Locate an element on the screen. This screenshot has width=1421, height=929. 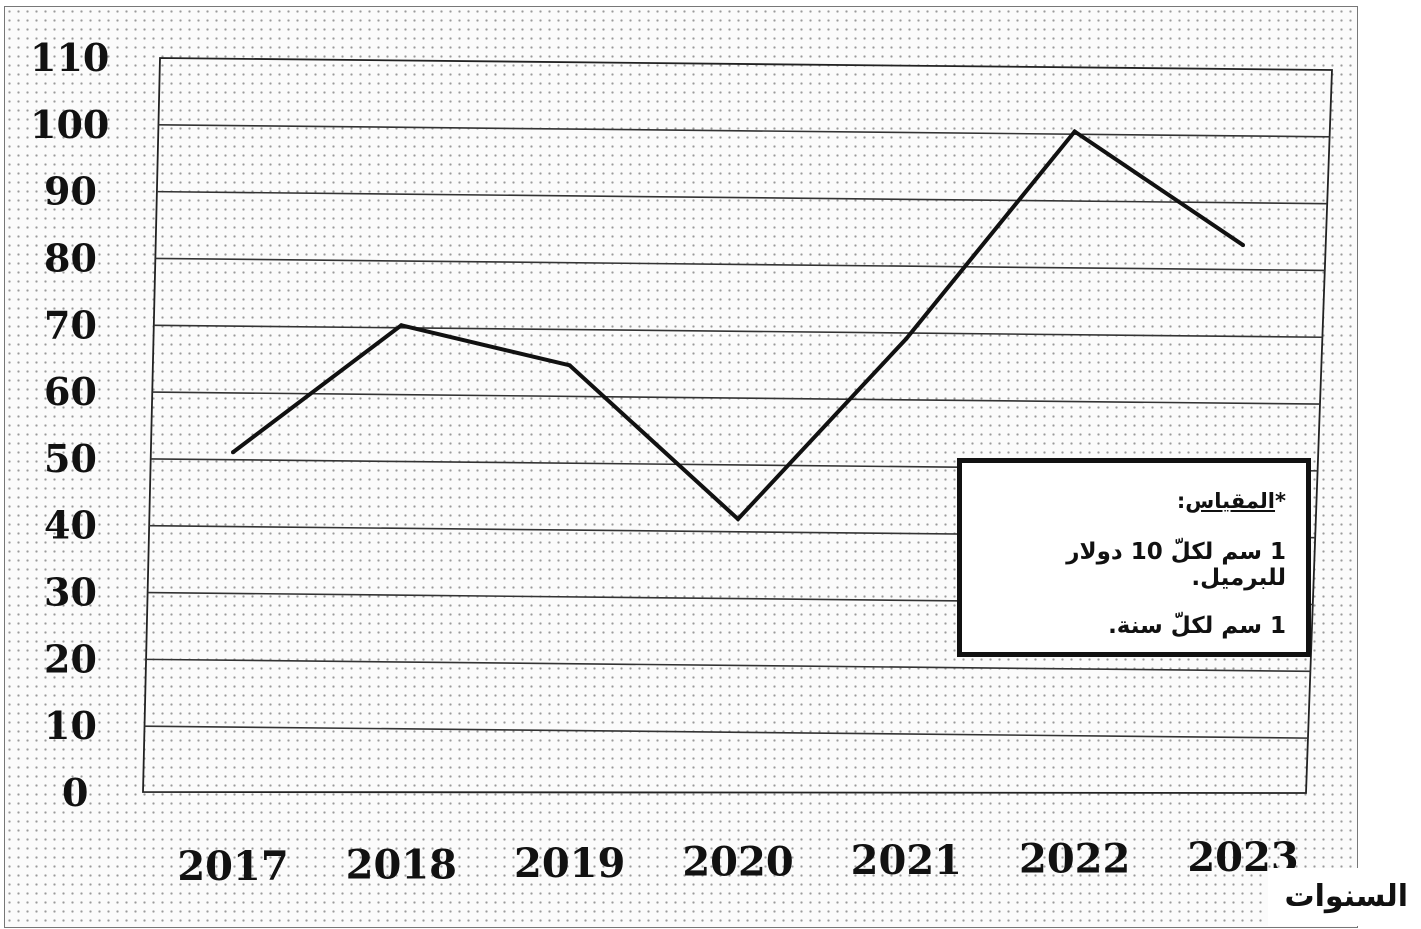
x-tick-label: 2020 is located at coordinates (737, 862).